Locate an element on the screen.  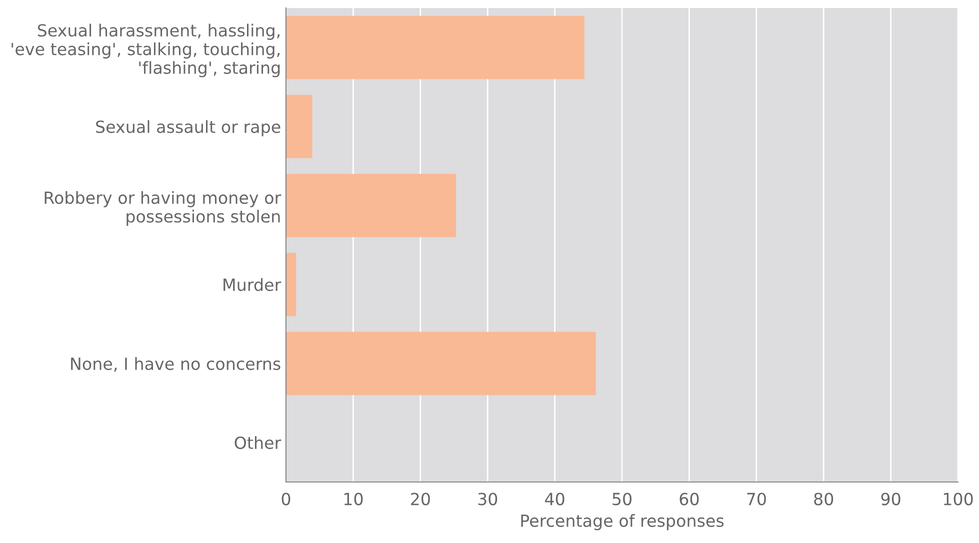
x-tick-label: 90 is located at coordinates (890, 499).